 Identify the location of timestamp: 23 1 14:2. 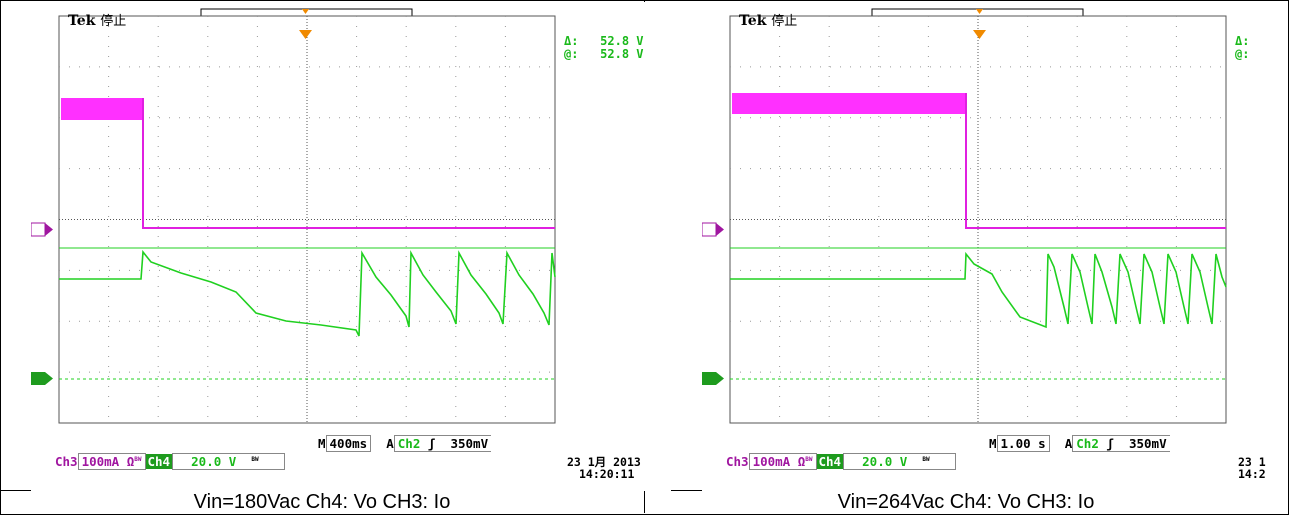
(1252, 468).